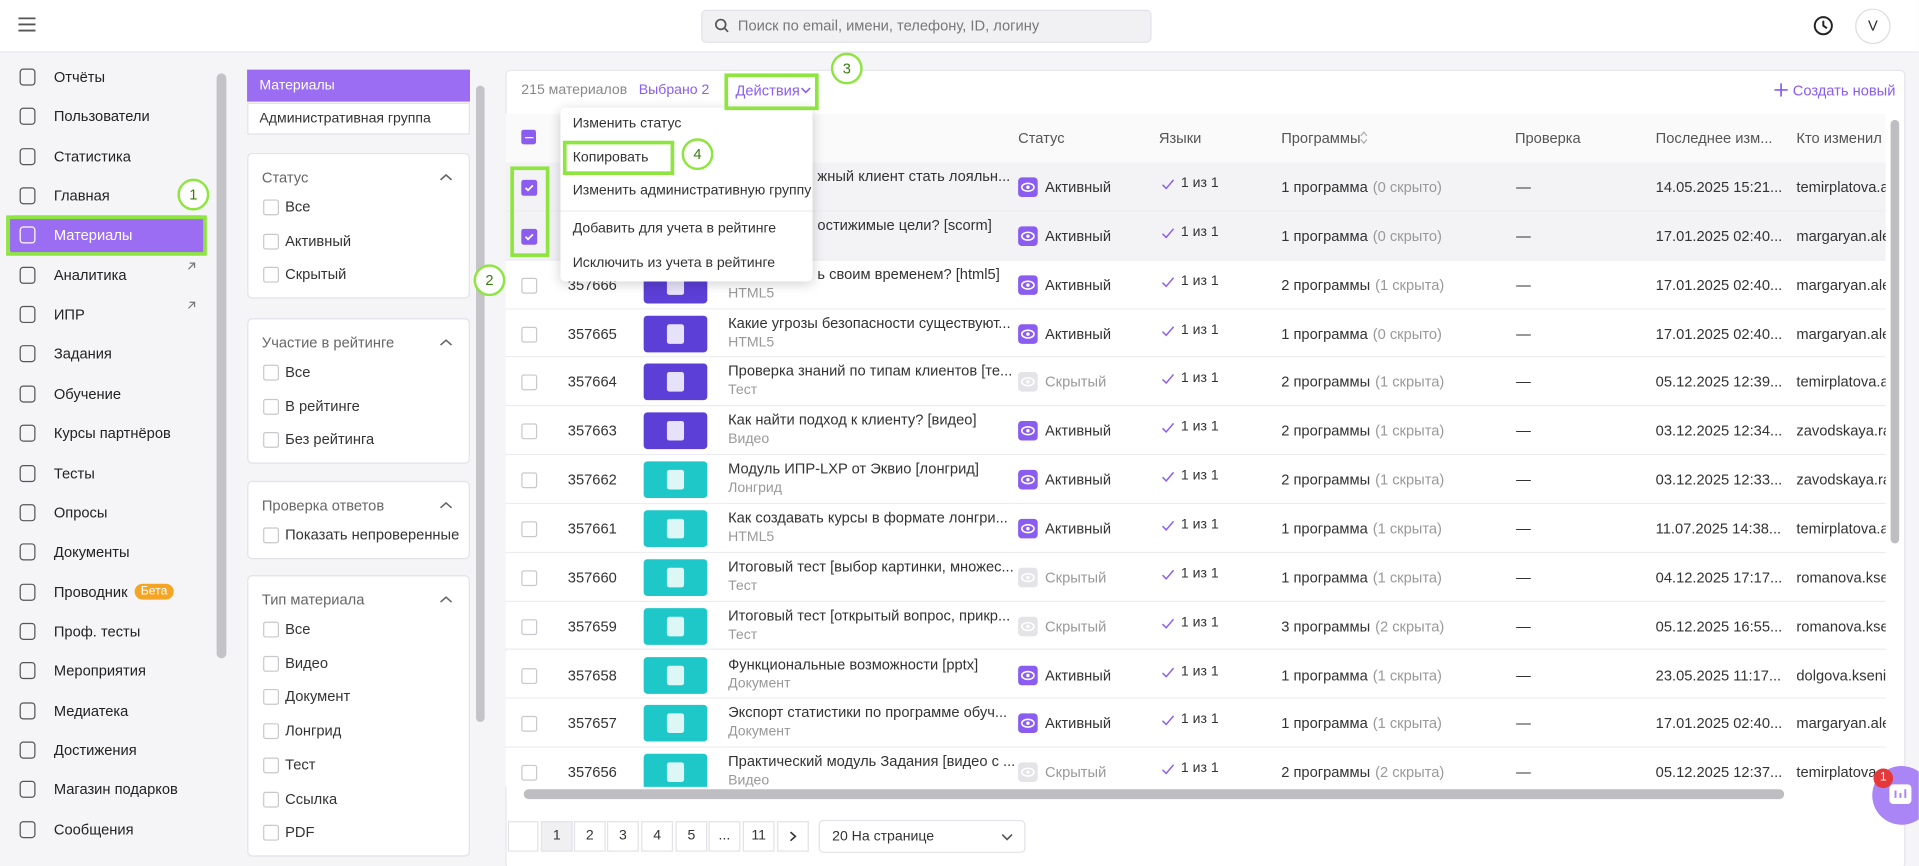  Describe the element at coordinates (692, 191) in the screenshot. I see `menu-item: Изменить административную группу` at that location.